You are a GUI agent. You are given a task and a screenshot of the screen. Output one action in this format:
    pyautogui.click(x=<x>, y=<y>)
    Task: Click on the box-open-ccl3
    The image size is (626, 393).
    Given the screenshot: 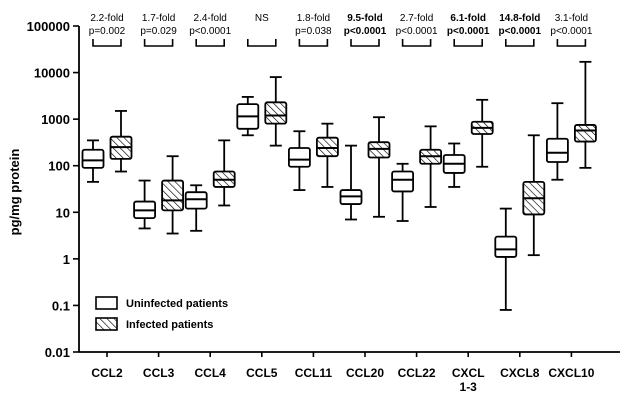 What is the action you would take?
    pyautogui.click(x=145, y=204)
    